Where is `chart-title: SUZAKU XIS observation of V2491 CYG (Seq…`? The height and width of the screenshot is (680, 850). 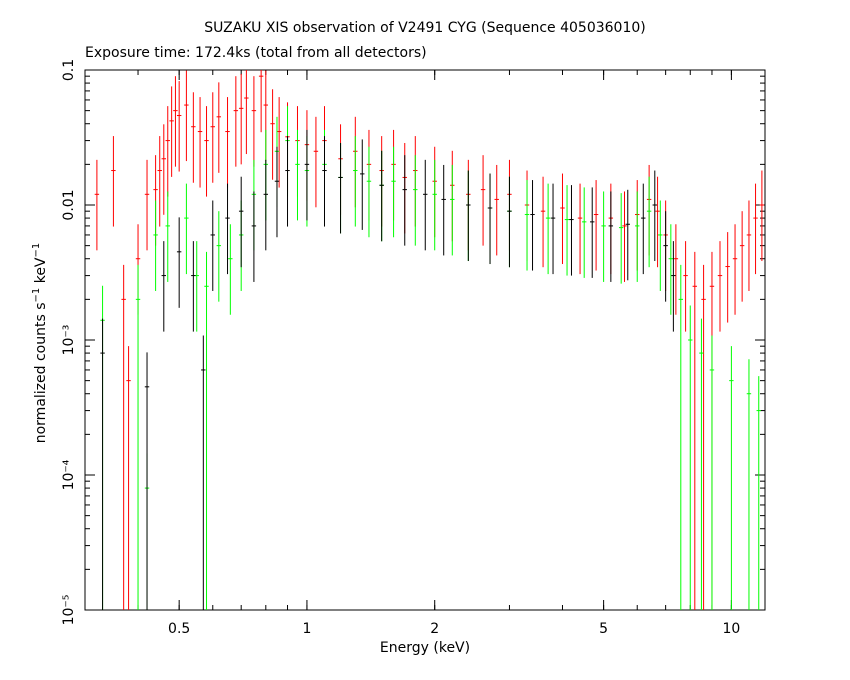 chart-title: SUZAKU XIS observation of V2491 CYG (Seq… is located at coordinates (425, 28).